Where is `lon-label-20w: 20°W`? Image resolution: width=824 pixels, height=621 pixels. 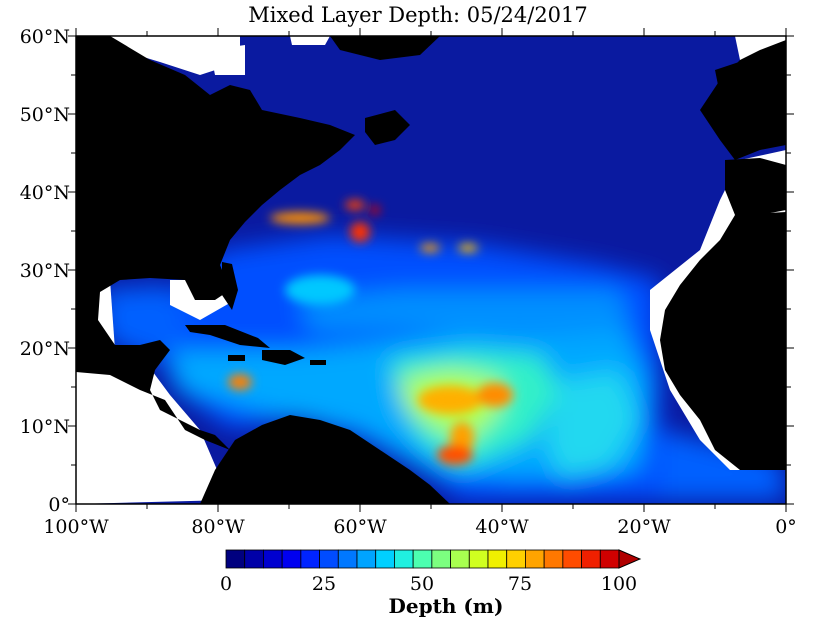 lon-label-20w: 20°W is located at coordinates (644, 527).